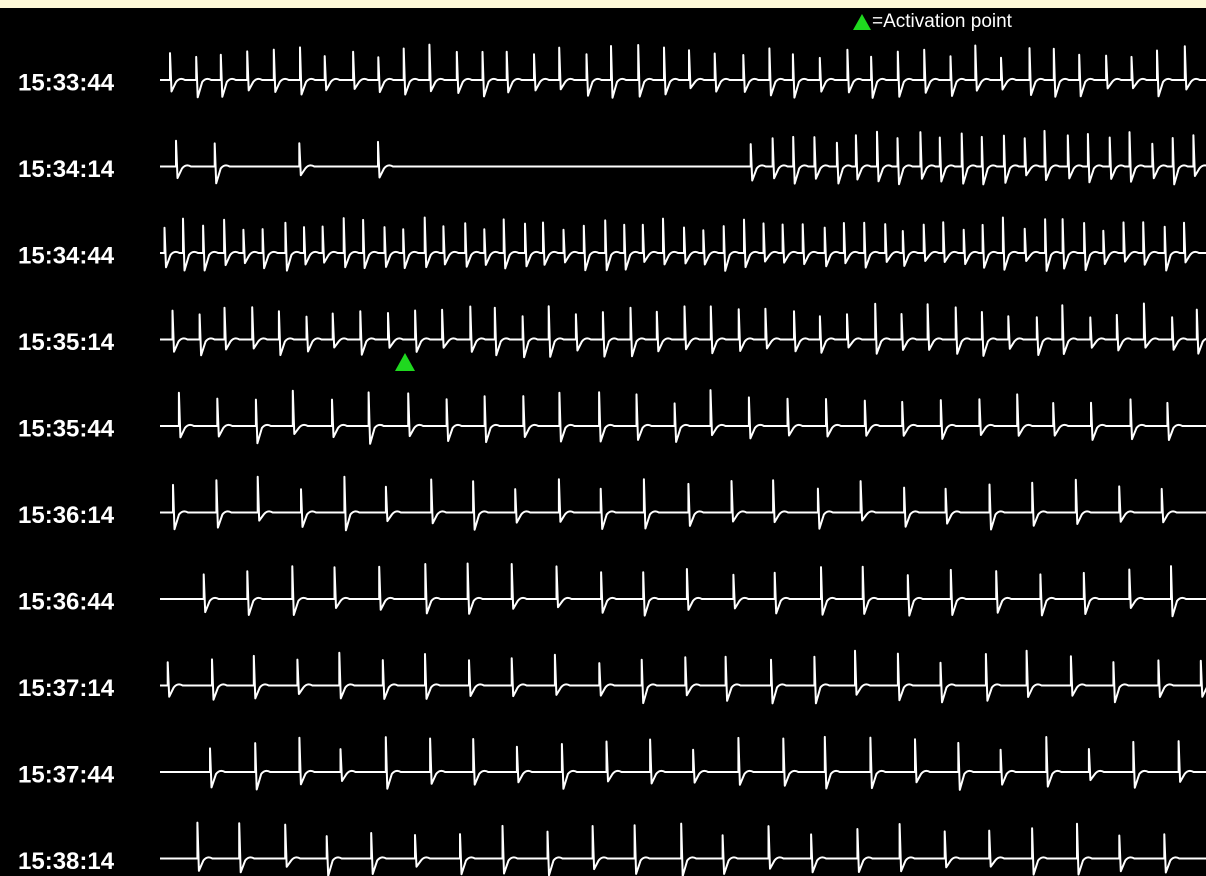  I want to click on row-time: 15:38:14, so click(66, 861).